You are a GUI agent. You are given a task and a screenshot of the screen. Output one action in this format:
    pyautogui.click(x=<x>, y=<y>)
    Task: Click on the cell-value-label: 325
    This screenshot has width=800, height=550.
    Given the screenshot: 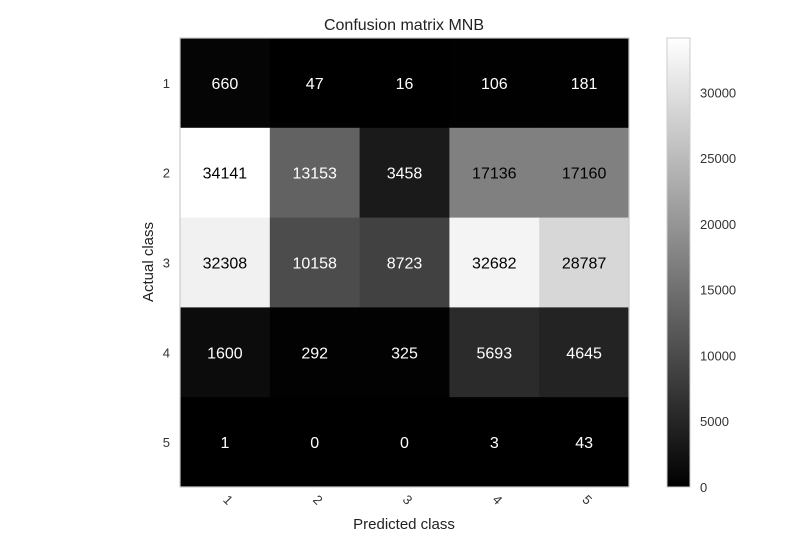 What is the action you would take?
    pyautogui.click(x=404, y=353)
    